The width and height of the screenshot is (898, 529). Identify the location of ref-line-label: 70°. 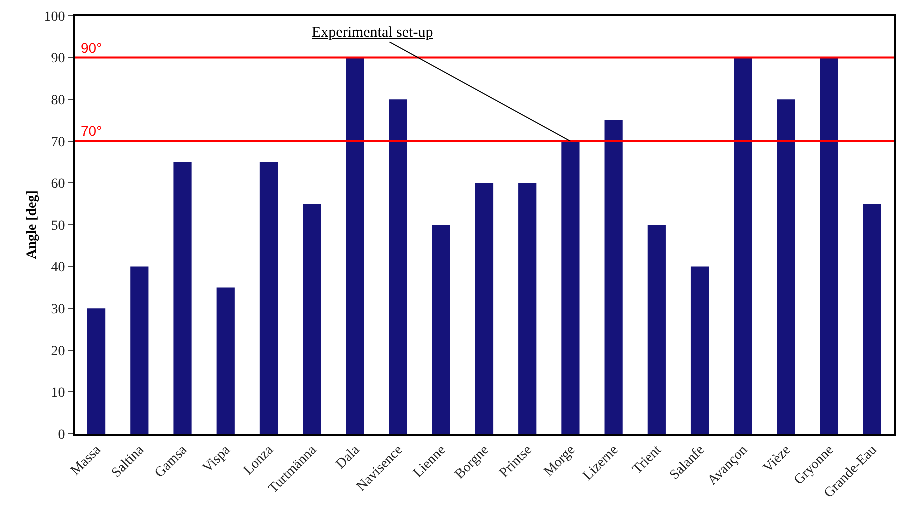
(91, 131).